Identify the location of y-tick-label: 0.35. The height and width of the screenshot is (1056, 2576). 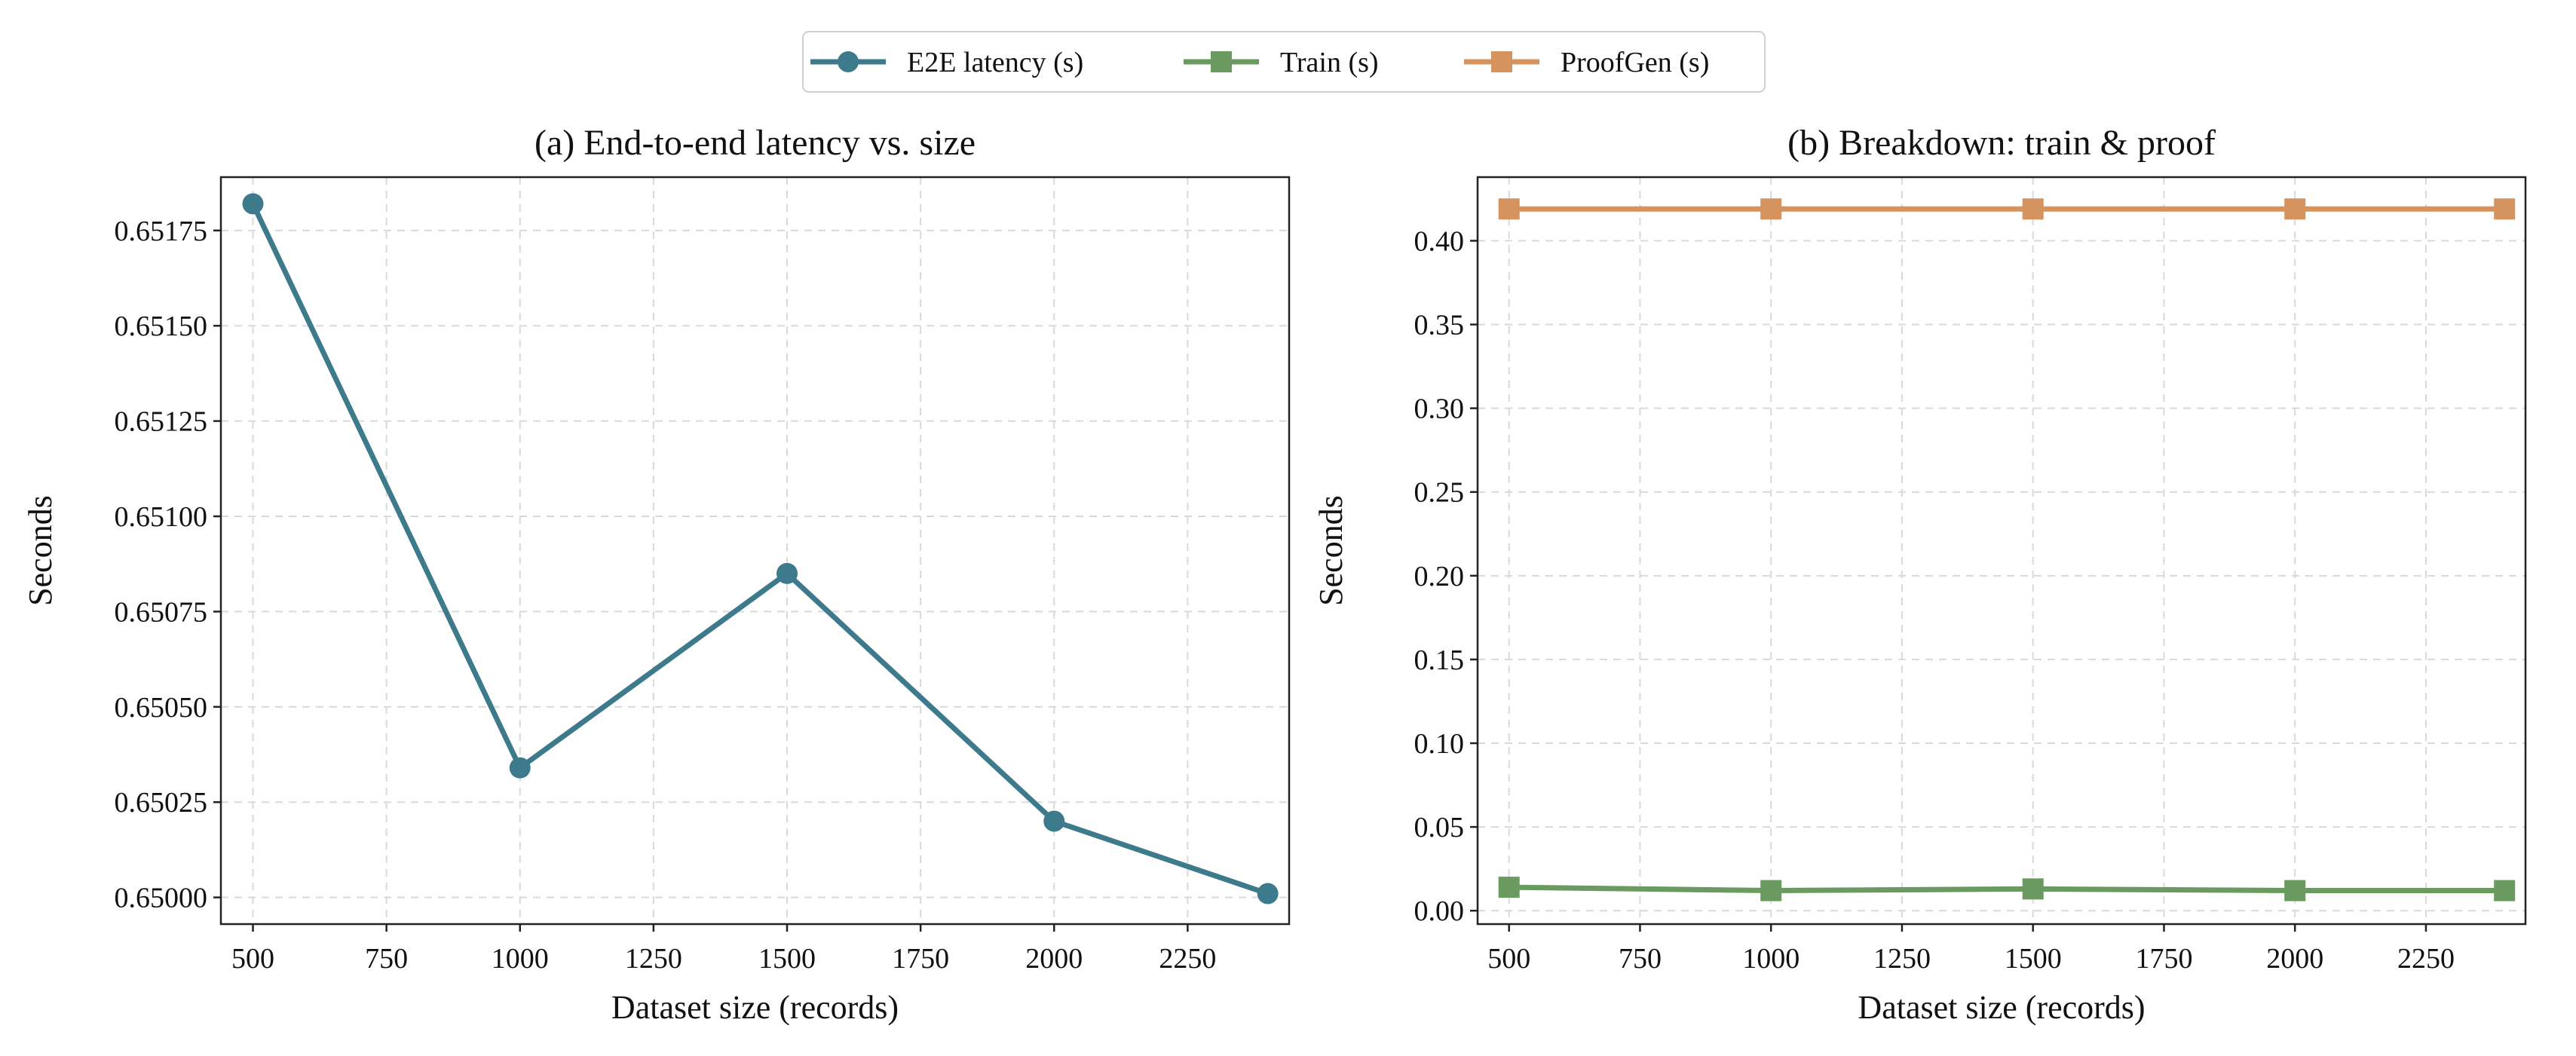
(1439, 325).